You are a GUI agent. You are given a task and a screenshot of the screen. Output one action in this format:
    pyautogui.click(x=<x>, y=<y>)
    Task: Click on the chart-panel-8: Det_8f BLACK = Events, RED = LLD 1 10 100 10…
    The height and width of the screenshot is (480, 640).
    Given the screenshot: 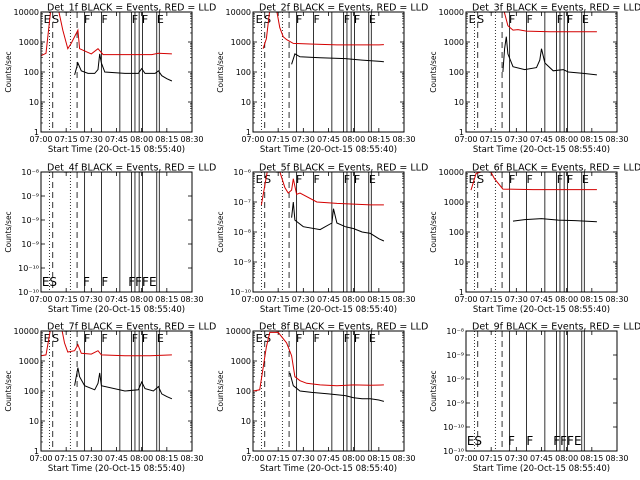 What is the action you would take?
    pyautogui.click(x=322, y=398)
    